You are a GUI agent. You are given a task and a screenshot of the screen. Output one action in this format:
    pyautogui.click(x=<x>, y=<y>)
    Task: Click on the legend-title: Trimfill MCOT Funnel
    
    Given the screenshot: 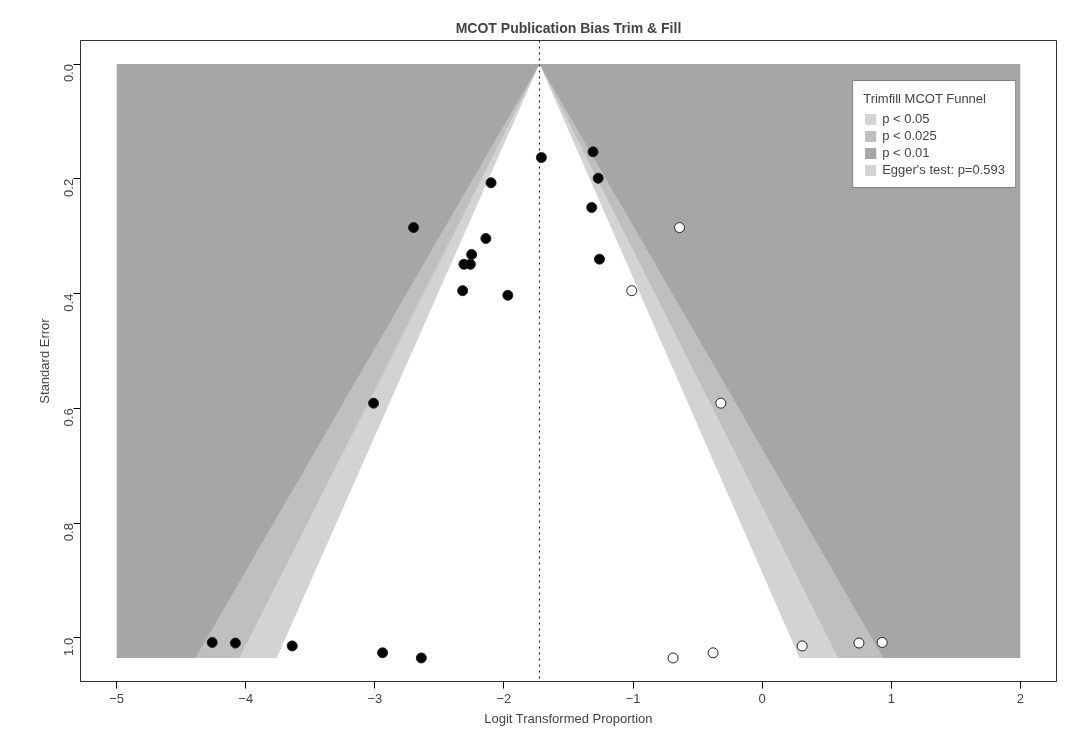 What is the action you would take?
    pyautogui.click(x=925, y=98)
    